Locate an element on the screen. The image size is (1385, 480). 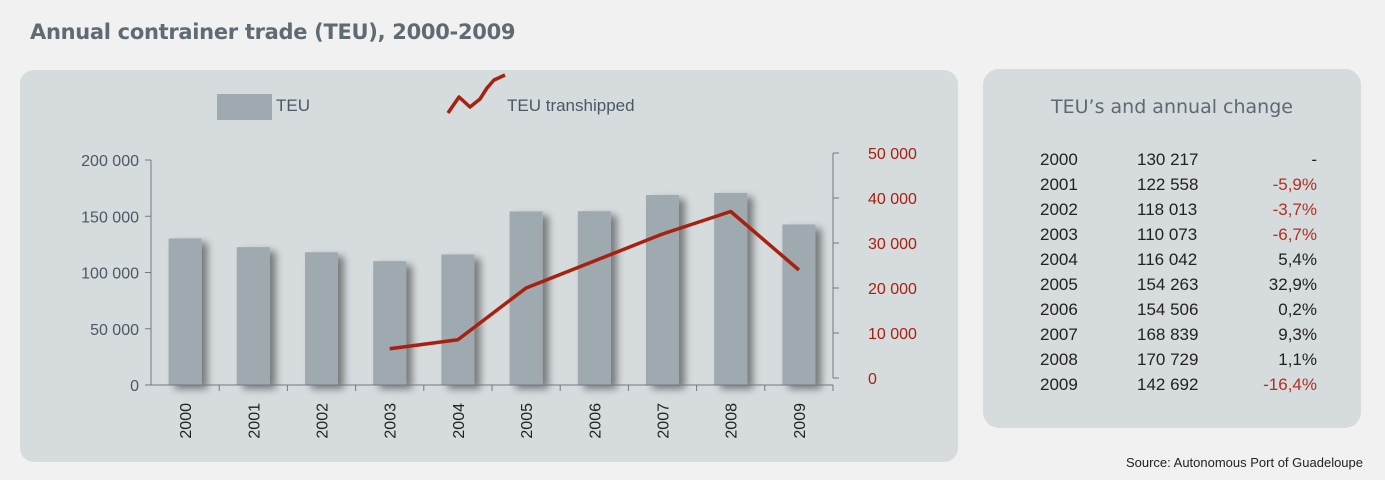
table-year-cell: 2002 is located at coordinates (1059, 209).